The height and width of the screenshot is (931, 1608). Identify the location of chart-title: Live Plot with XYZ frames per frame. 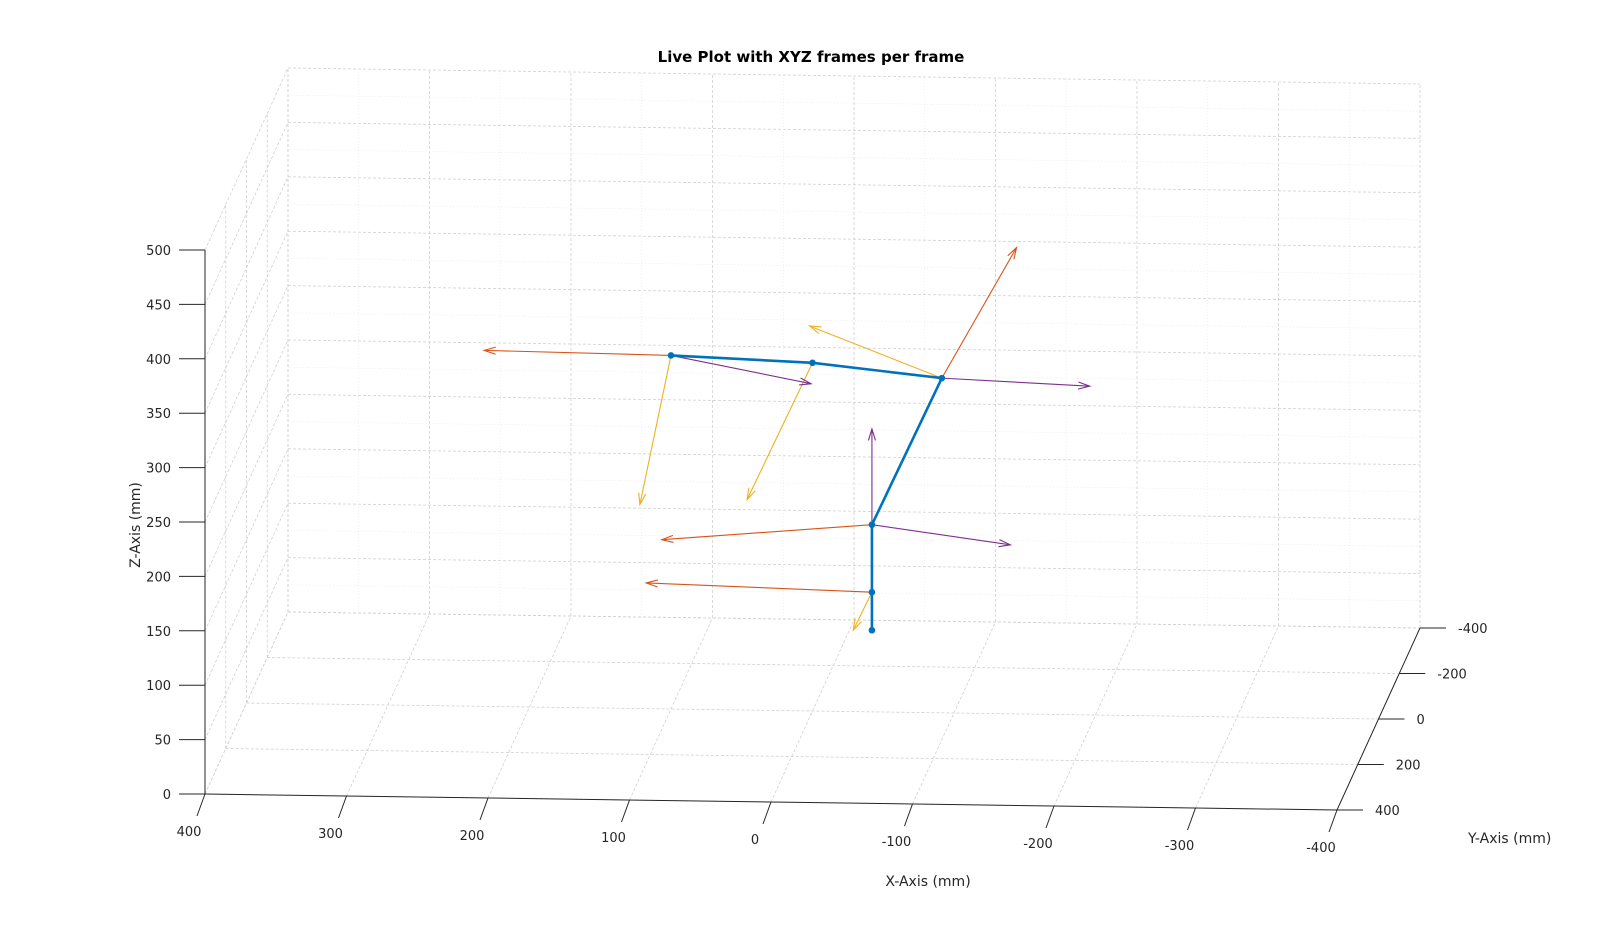
(811, 57).